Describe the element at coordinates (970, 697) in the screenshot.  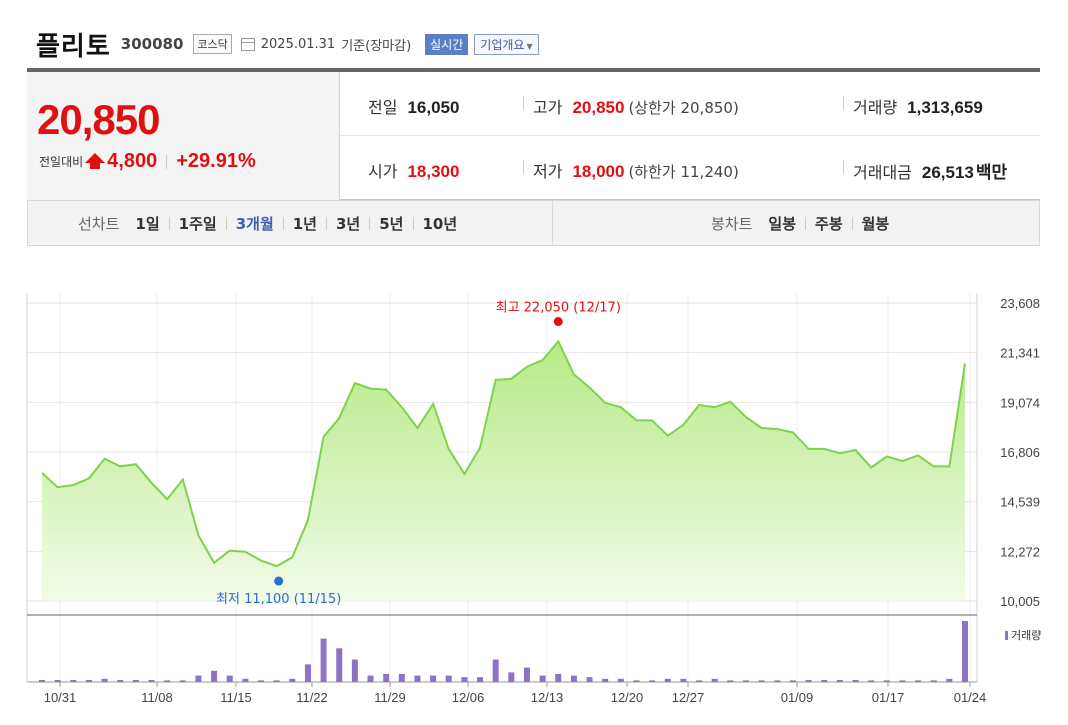
I see `x-tick-label: 01/24` at that location.